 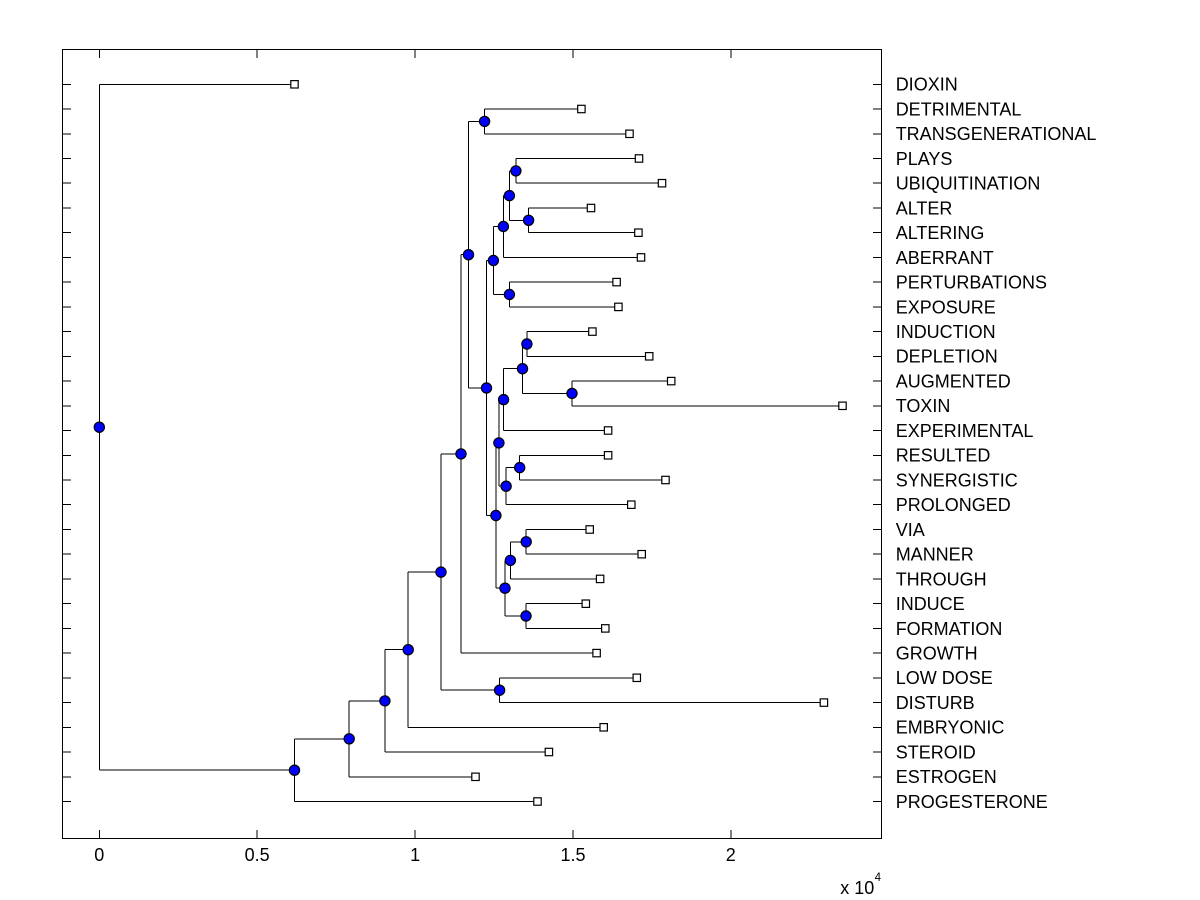 I want to click on svg-text: TRANSGENERATIONAL, so click(x=996, y=134).